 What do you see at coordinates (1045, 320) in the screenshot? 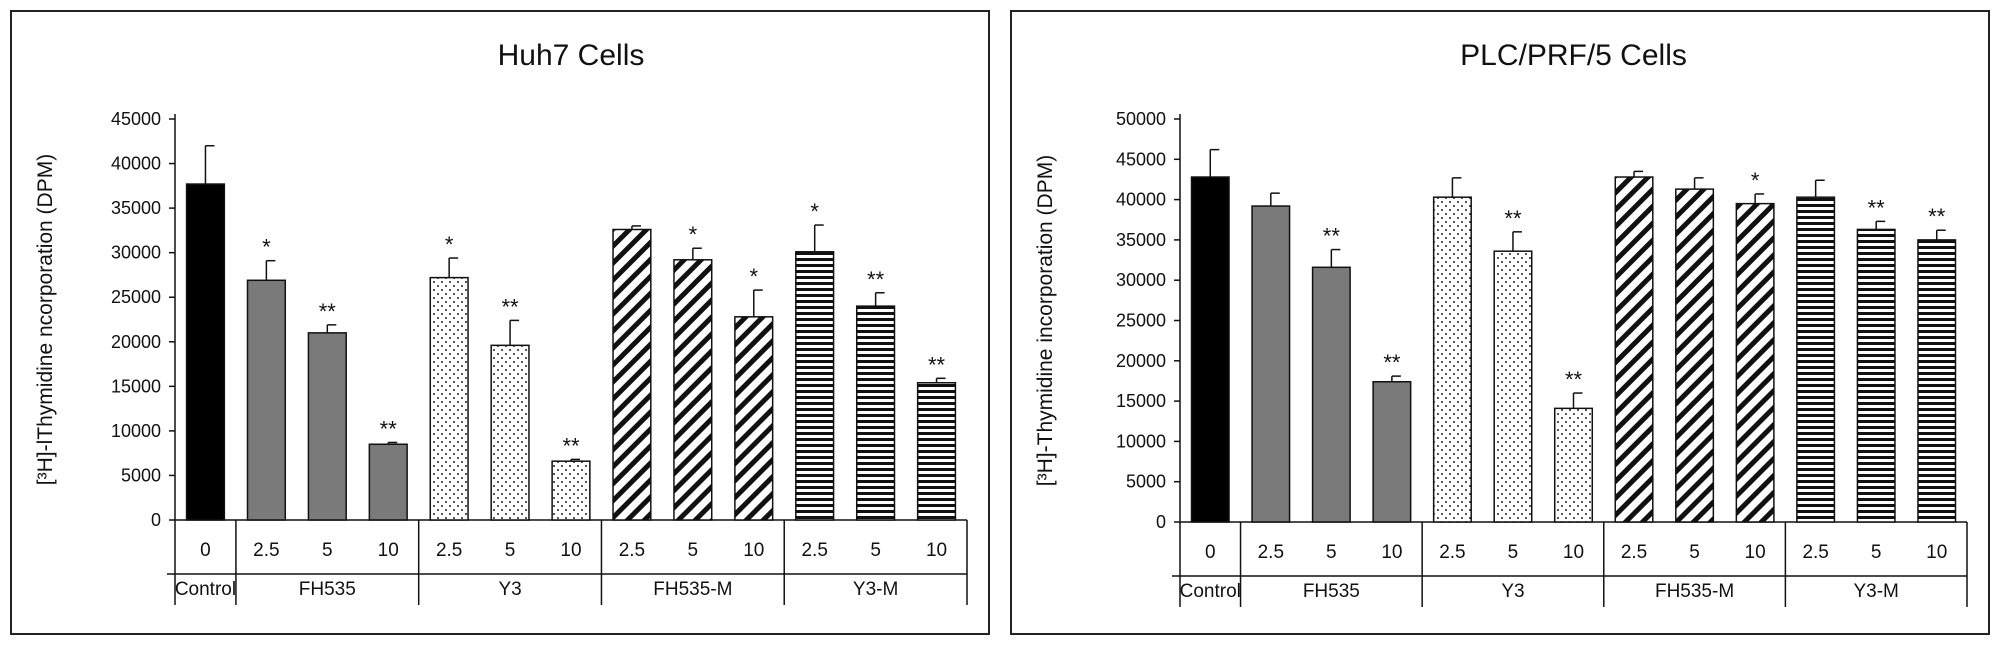
I see `y-axis-label: [³H]-Thymidine incorporation (DPM)` at bounding box center [1045, 320].